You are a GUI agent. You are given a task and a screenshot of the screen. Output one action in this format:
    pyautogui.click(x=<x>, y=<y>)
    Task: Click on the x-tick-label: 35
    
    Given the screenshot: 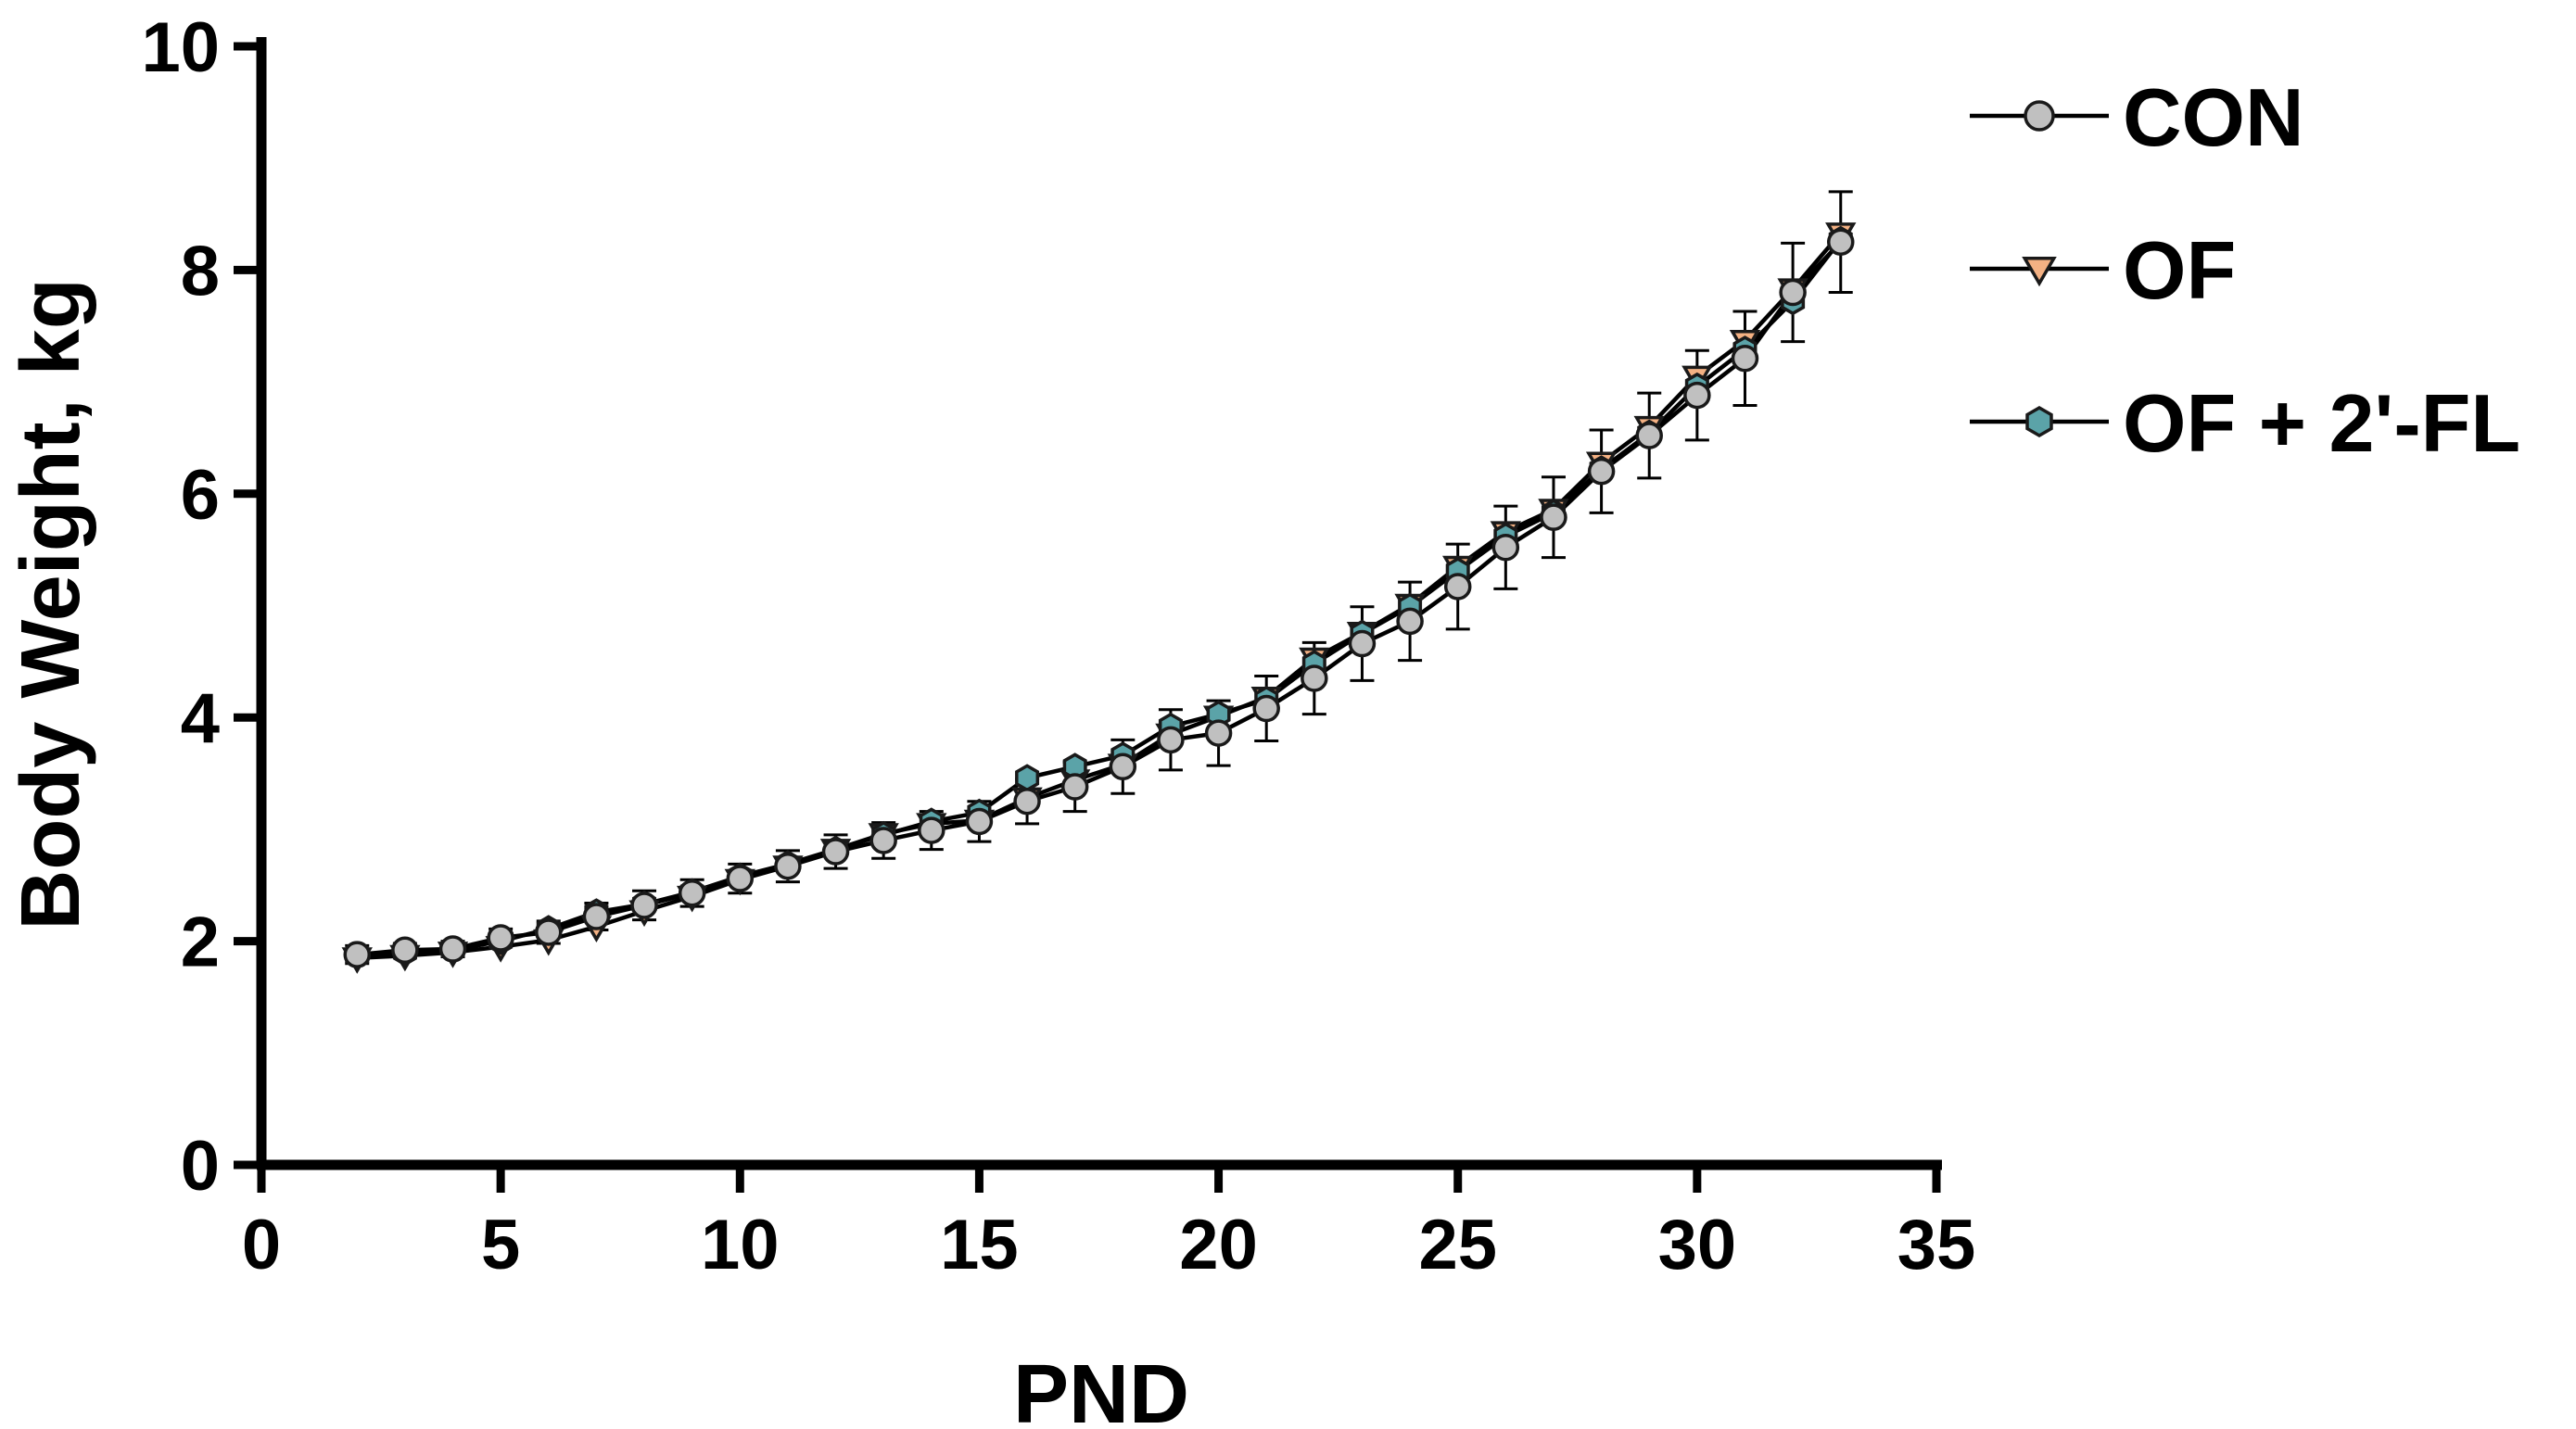 What is the action you would take?
    pyautogui.click(x=1937, y=1245)
    